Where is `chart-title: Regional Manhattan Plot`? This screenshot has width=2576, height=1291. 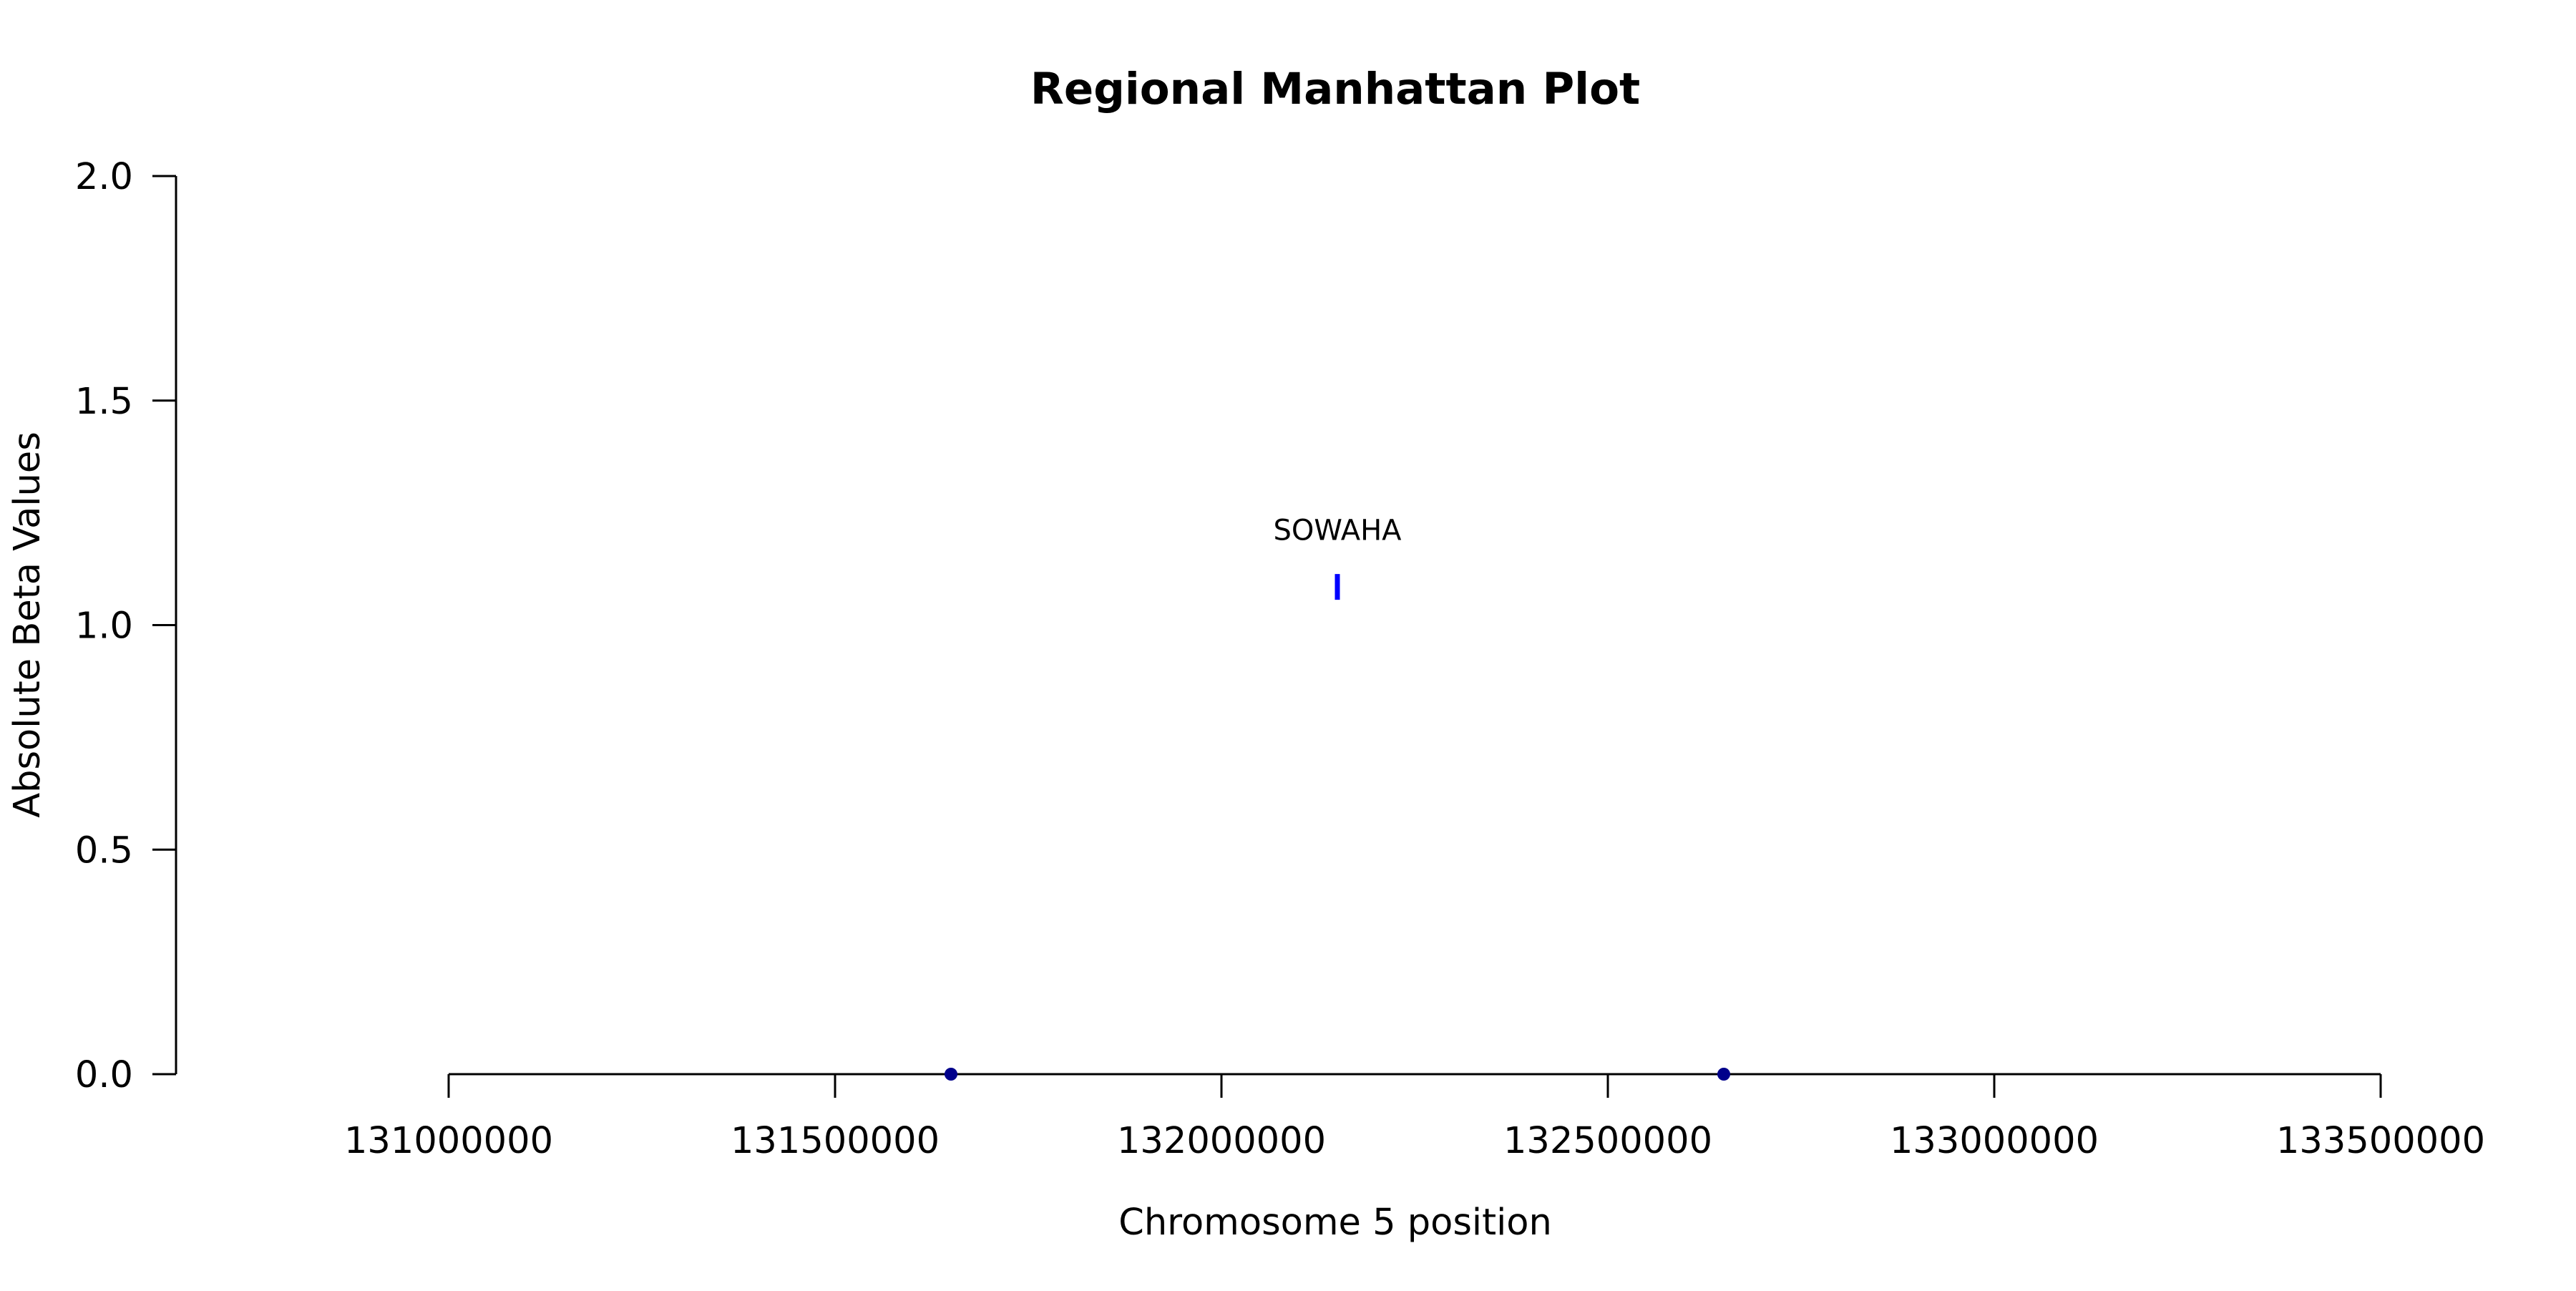 chart-title: Regional Manhattan Plot is located at coordinates (1335, 89).